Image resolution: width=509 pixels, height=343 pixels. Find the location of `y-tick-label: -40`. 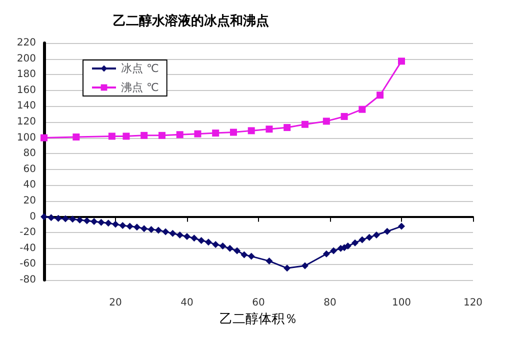

y-tick-label: -40 is located at coordinates (28, 248).